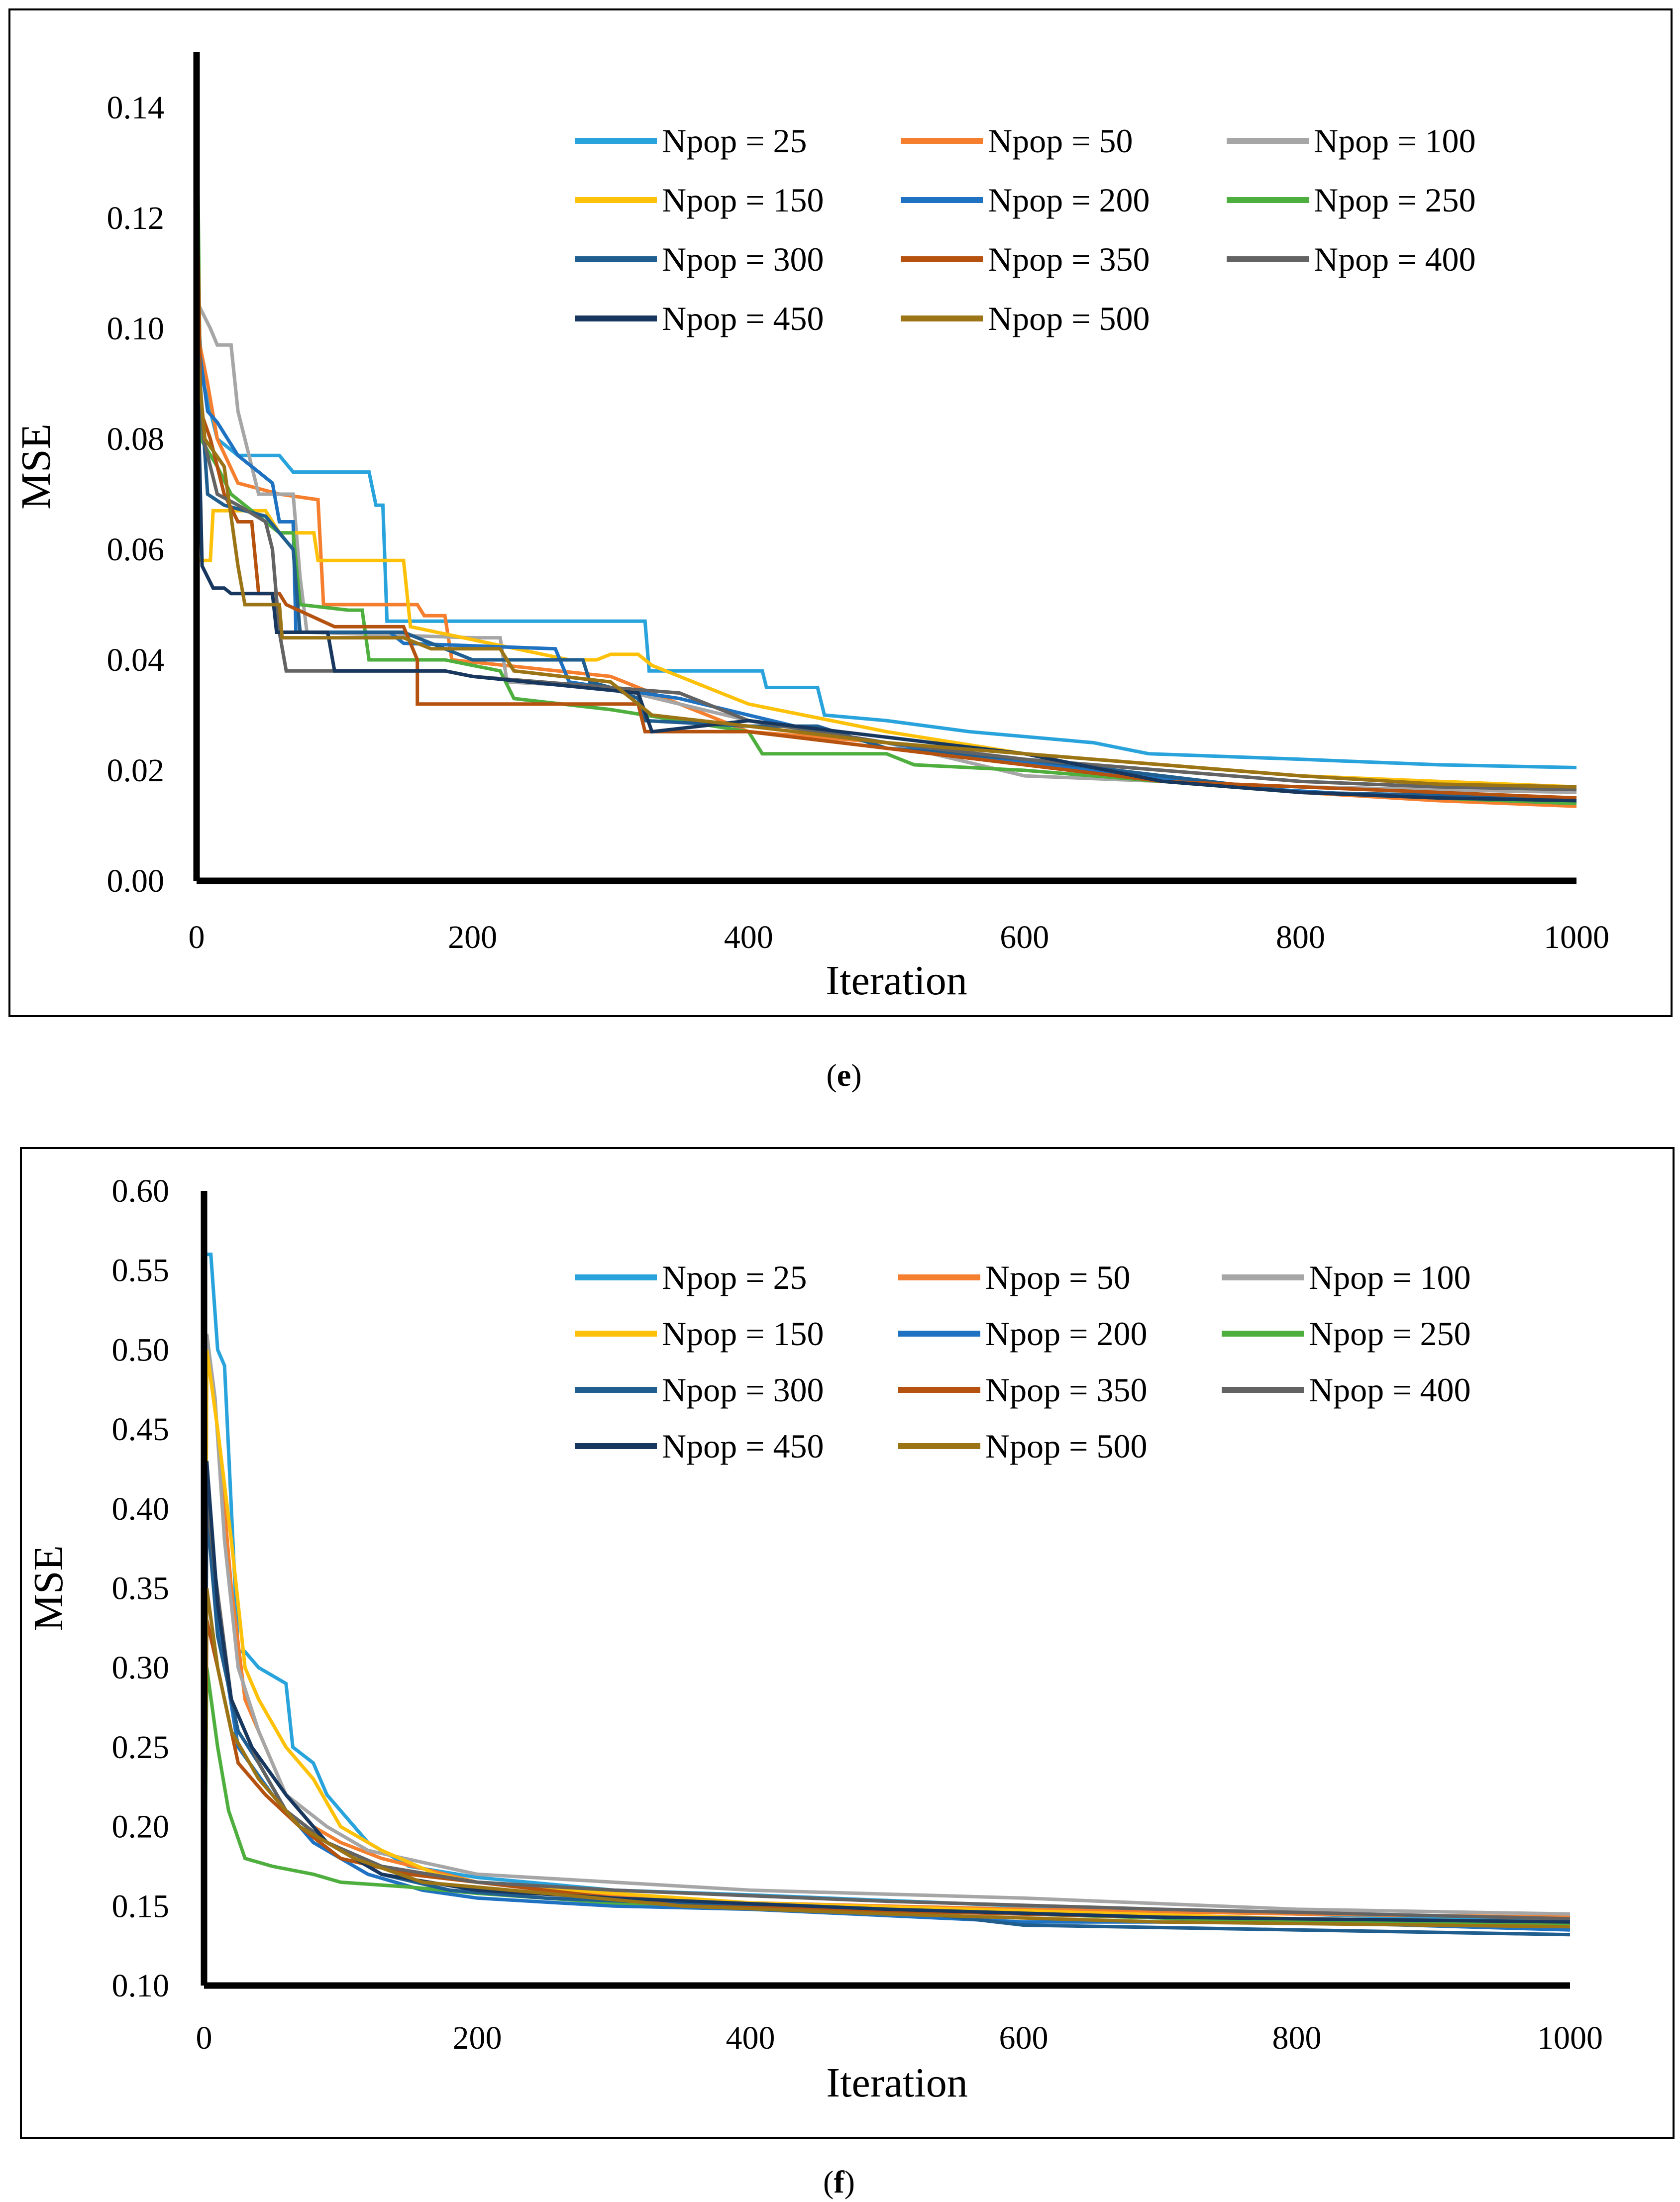 This screenshot has height=2202, width=1680. I want to click on y-tick-label: 0.45, so click(141, 1429).